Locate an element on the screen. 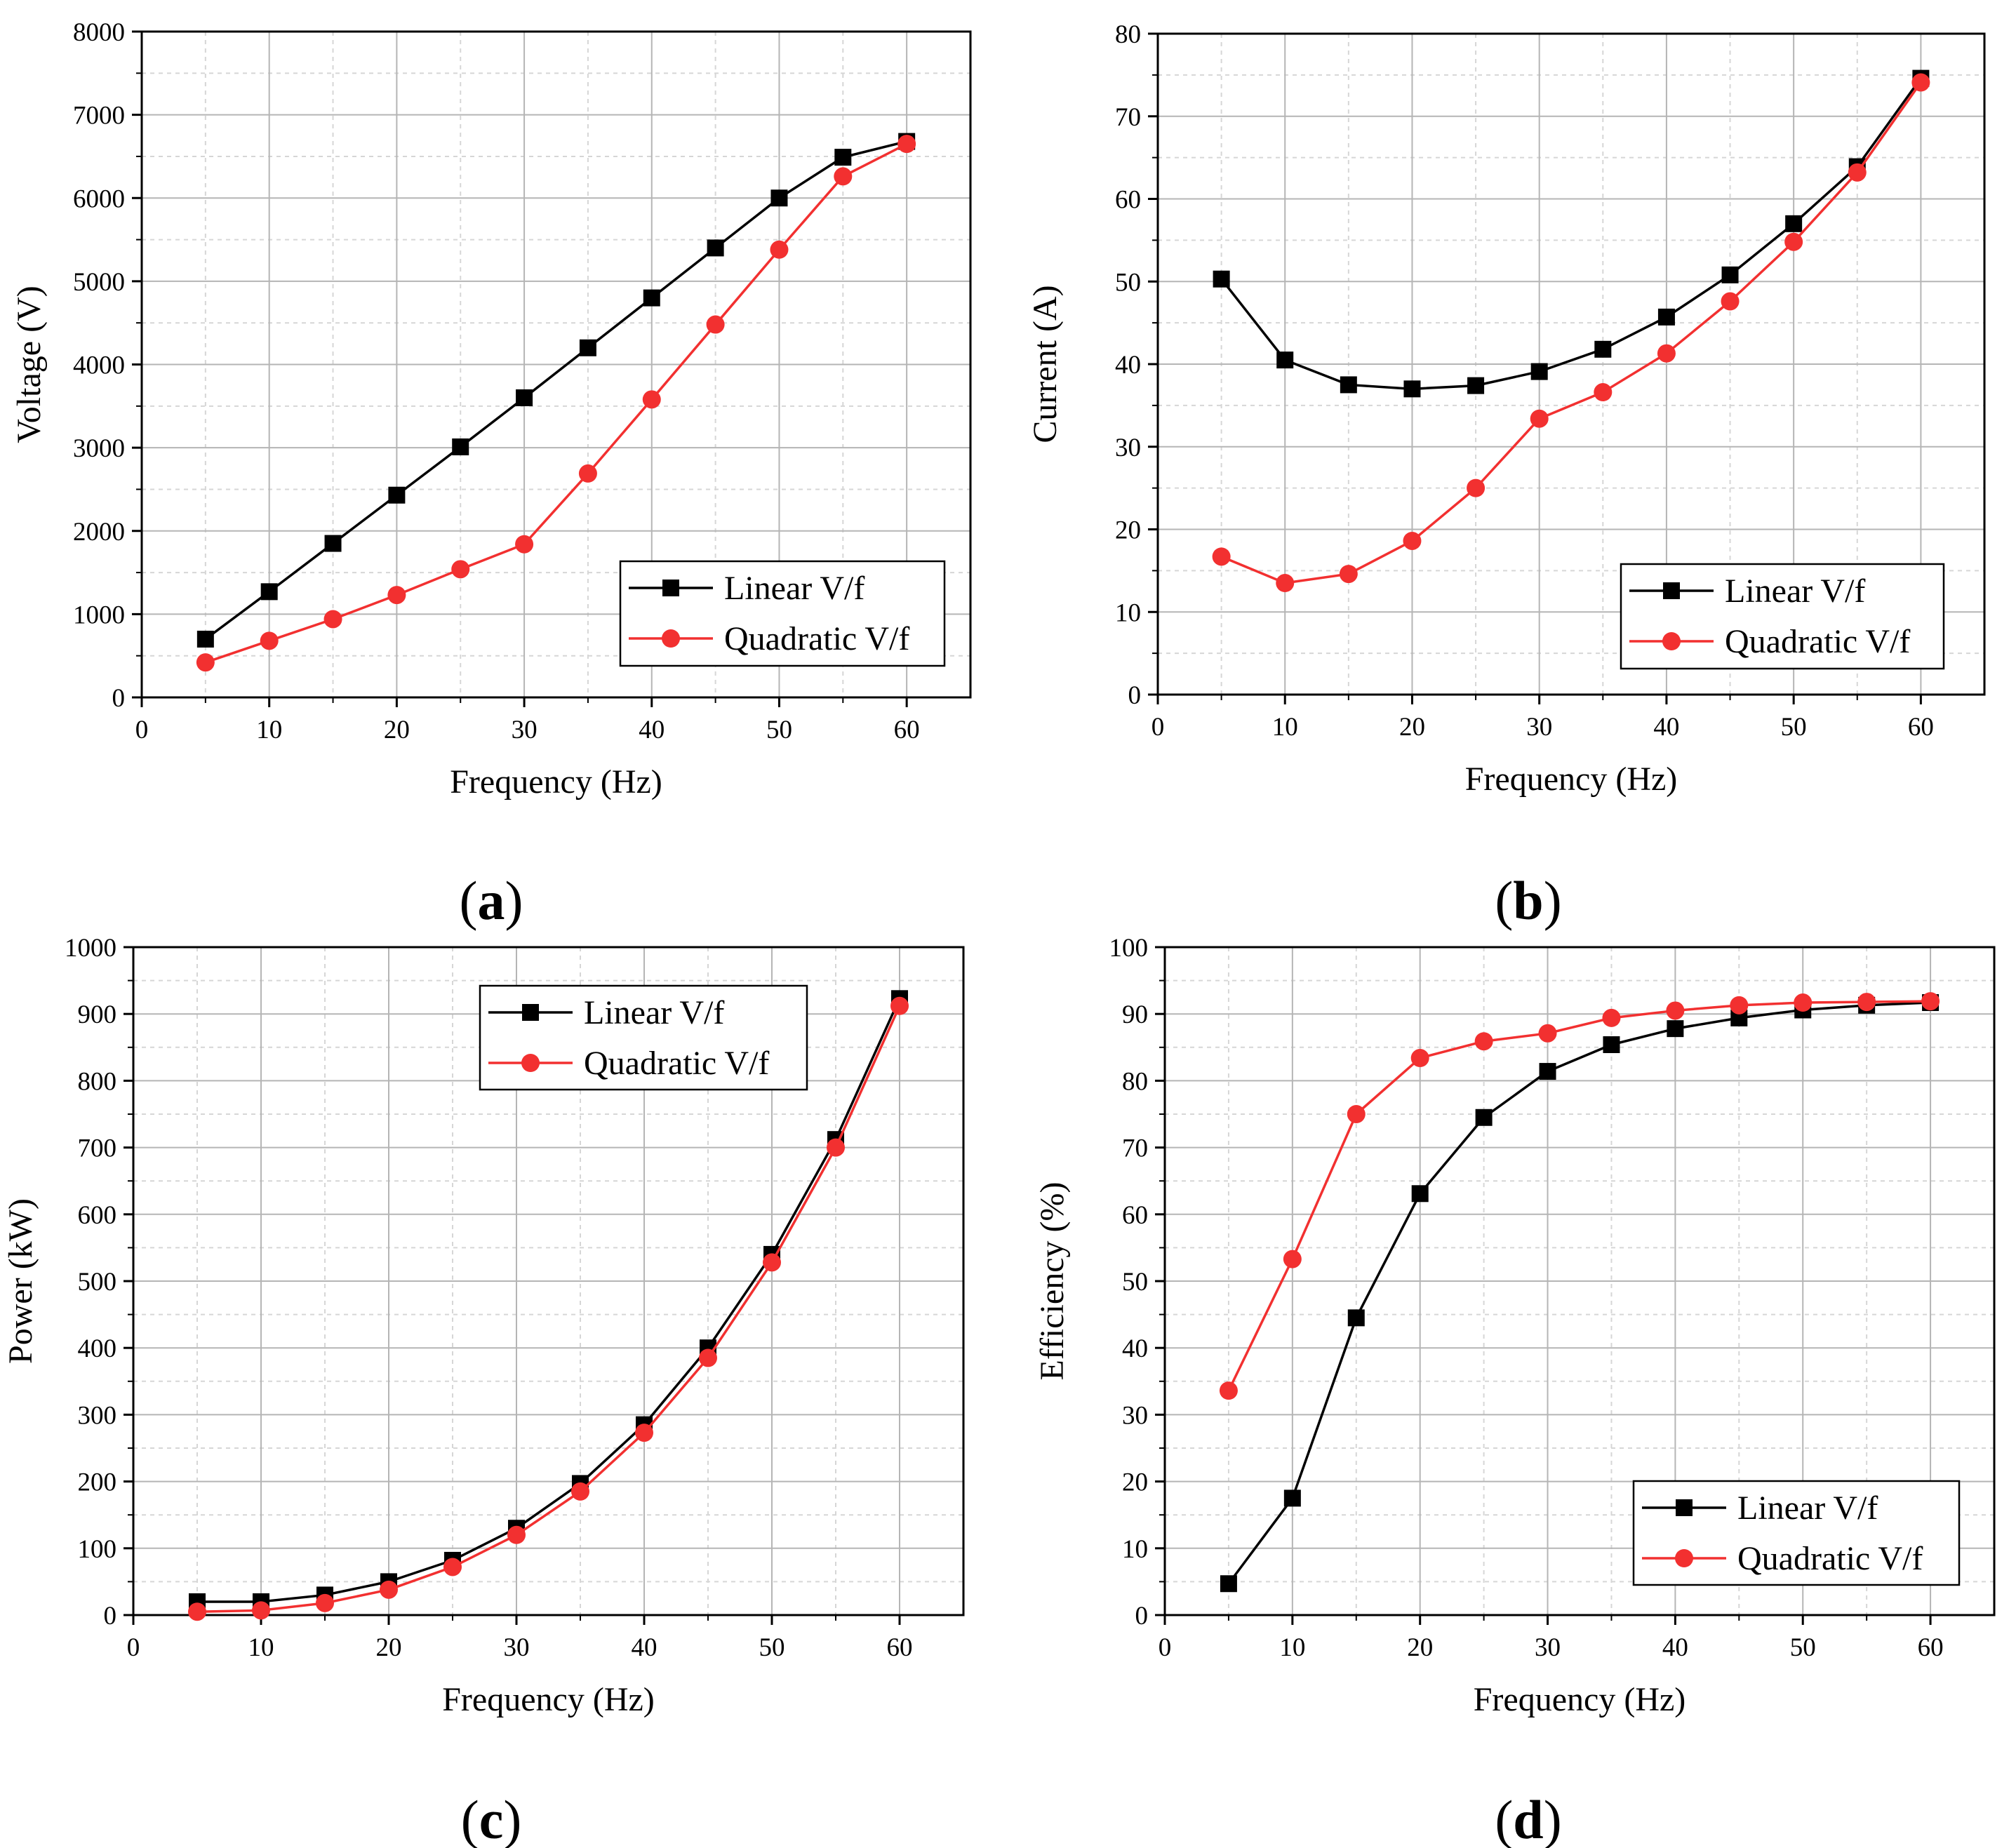 This screenshot has width=2016, height=1848. series-quadratic-v-f is located at coordinates (548, 1308).